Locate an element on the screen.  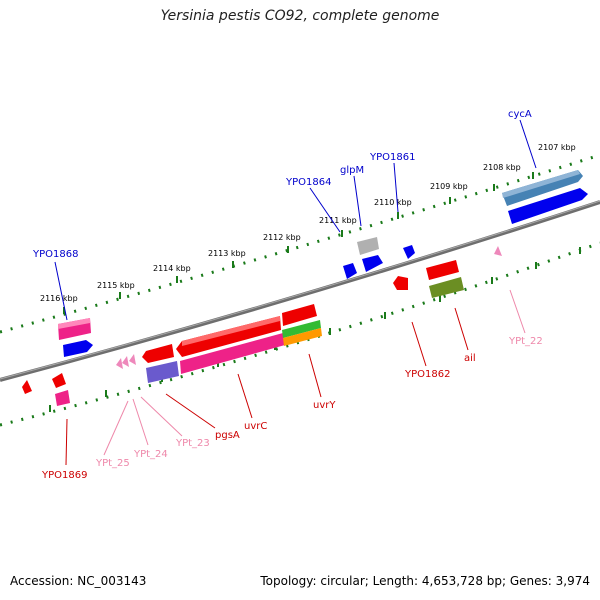
page-title: Yersinia pestis CO92, complete genome is located at coordinates (300, 16).